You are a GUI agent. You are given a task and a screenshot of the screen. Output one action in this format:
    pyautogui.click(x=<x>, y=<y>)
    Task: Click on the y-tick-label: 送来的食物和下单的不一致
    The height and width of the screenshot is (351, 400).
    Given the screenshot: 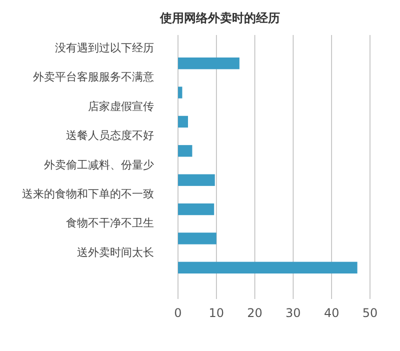 What is the action you would take?
    pyautogui.click(x=88, y=193)
    